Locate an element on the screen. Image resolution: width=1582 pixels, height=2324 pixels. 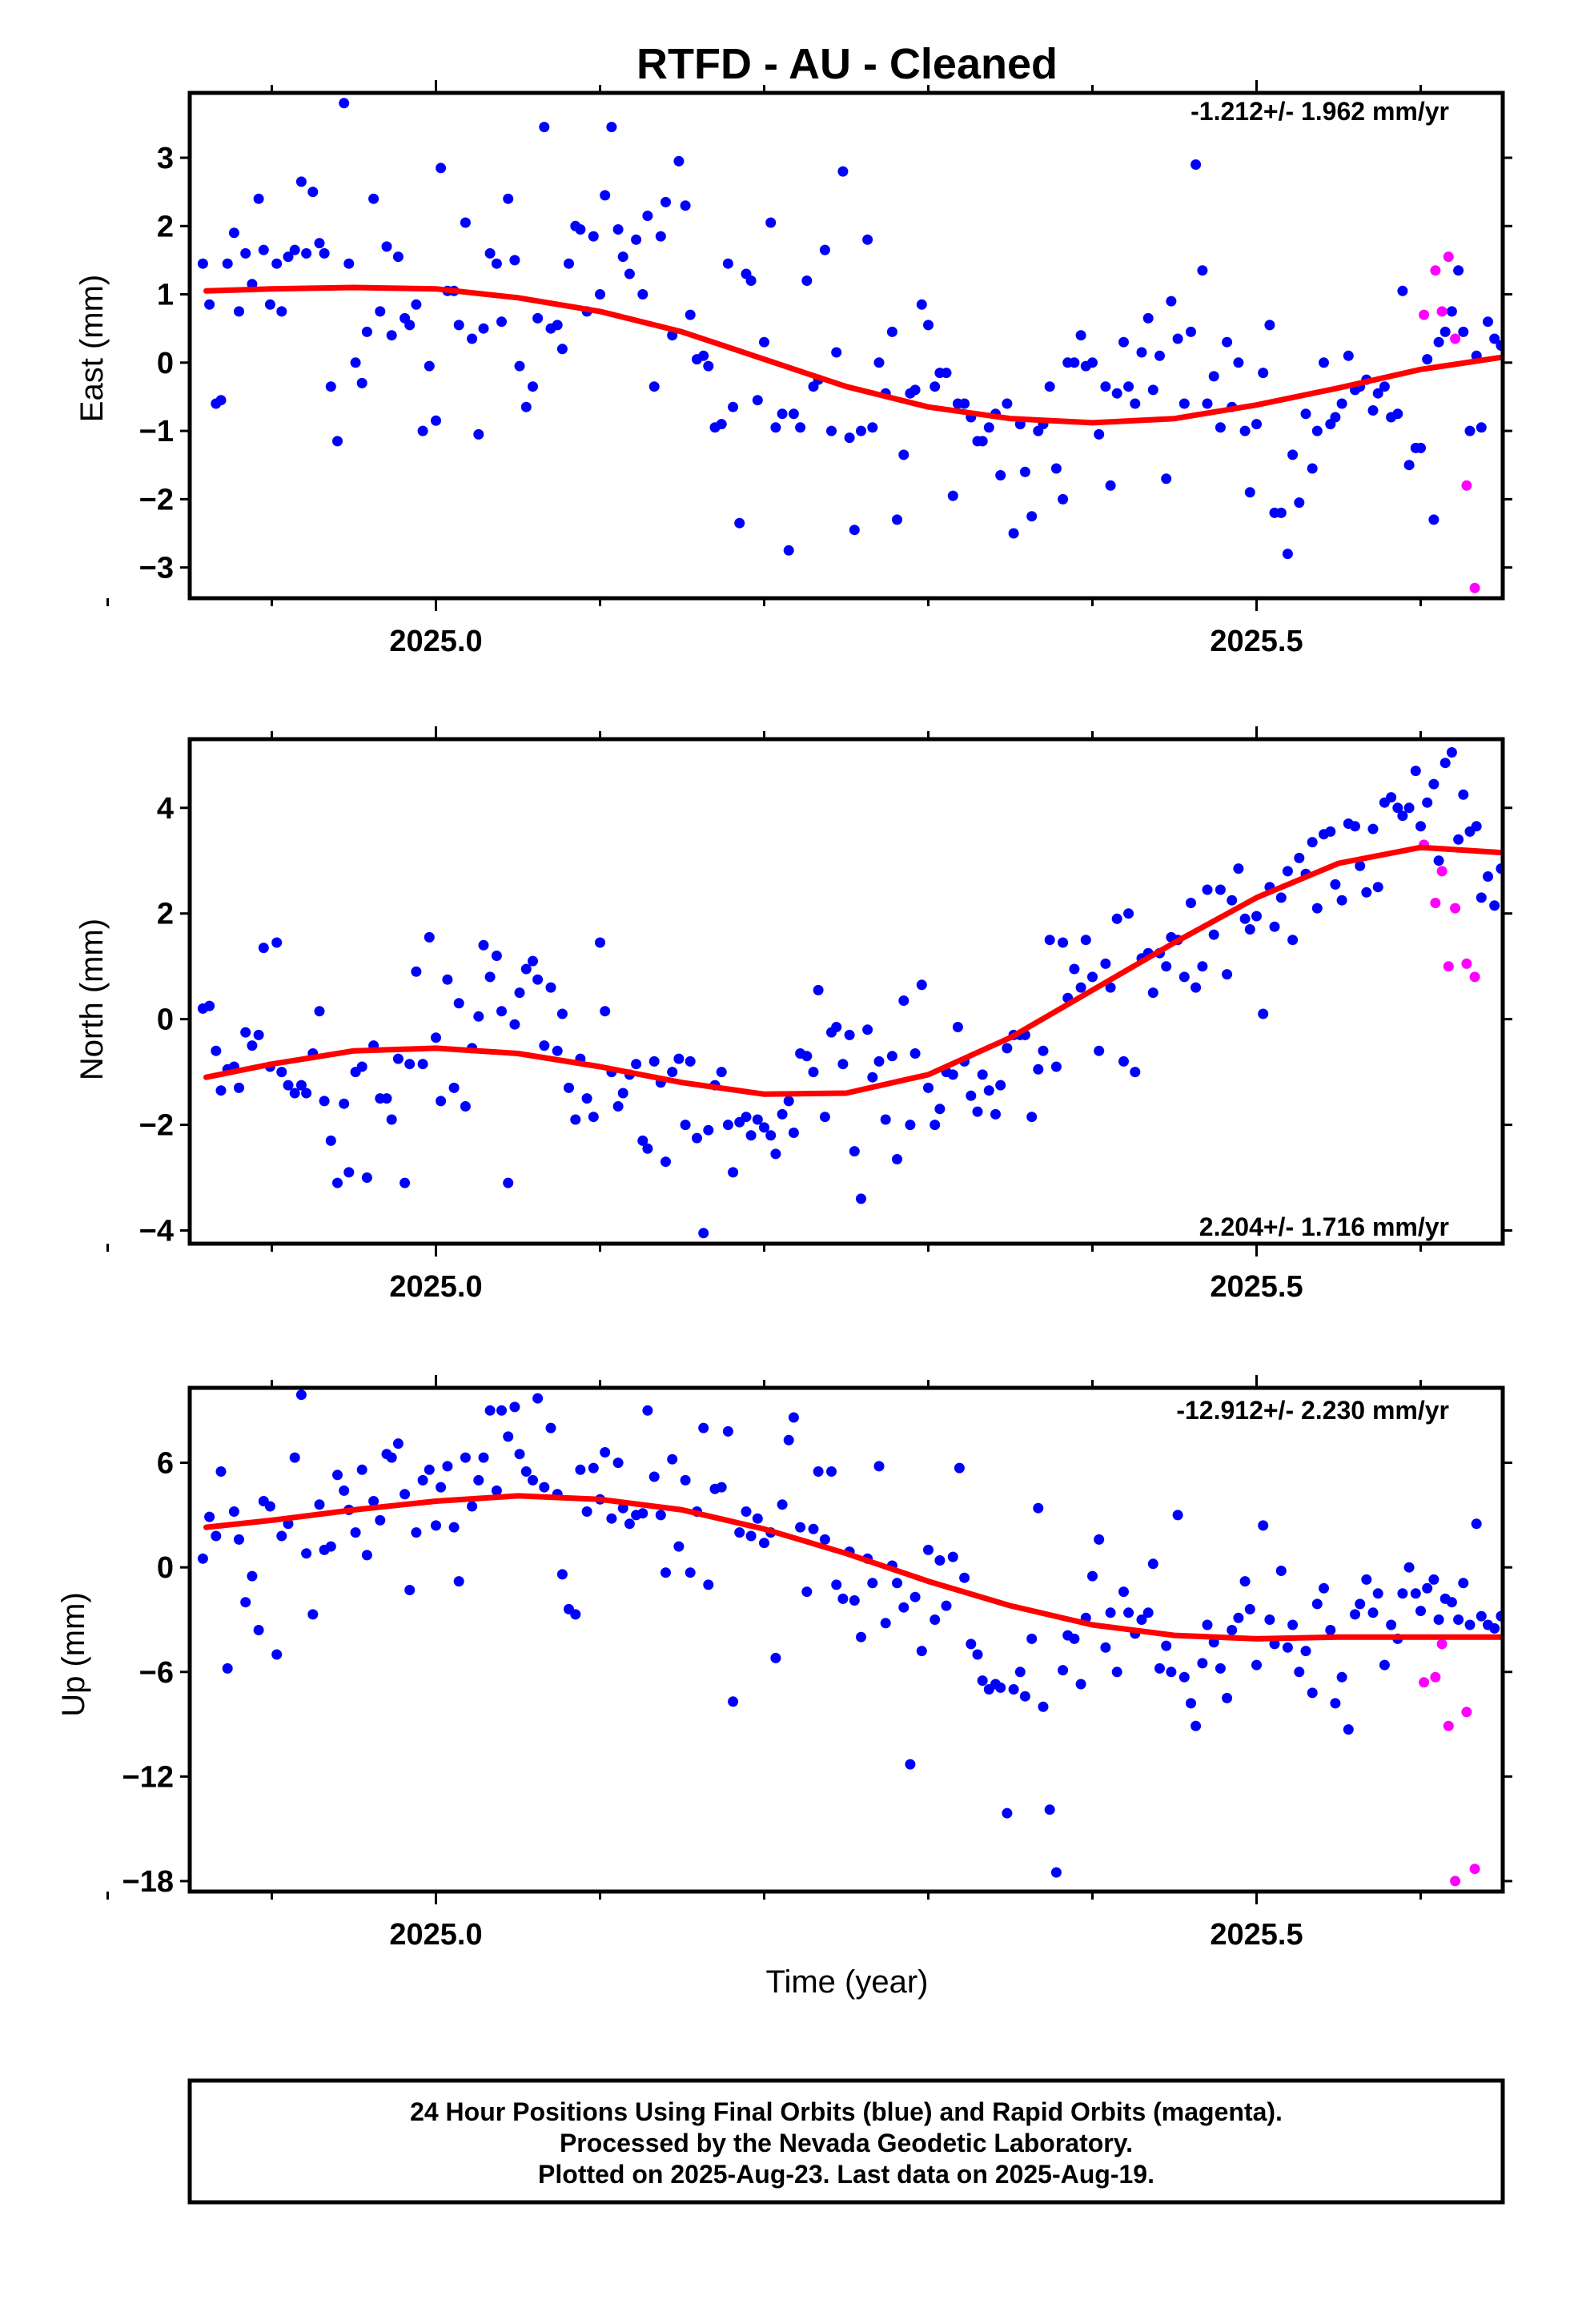
east-ytick-label: −1 is located at coordinates (156, 431).